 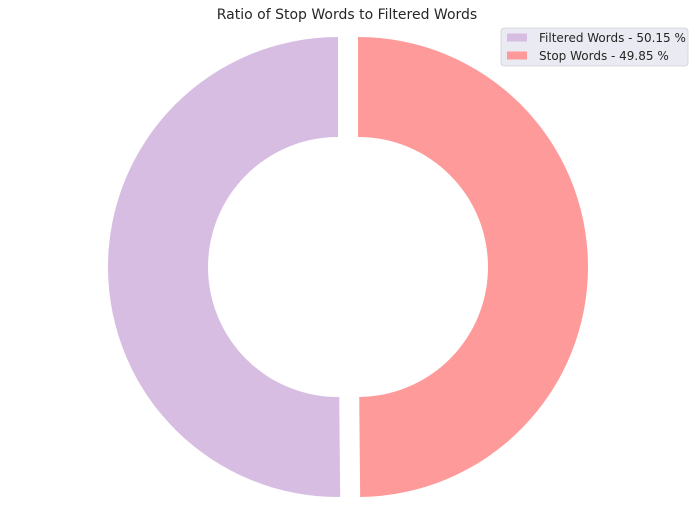 What do you see at coordinates (517, 55) in the screenshot?
I see `legend-swatch-stop-words` at bounding box center [517, 55].